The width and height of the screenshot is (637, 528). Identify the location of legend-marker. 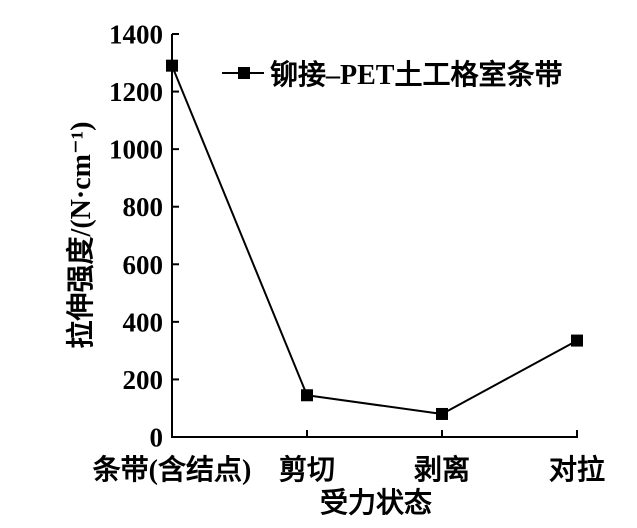
(244, 73).